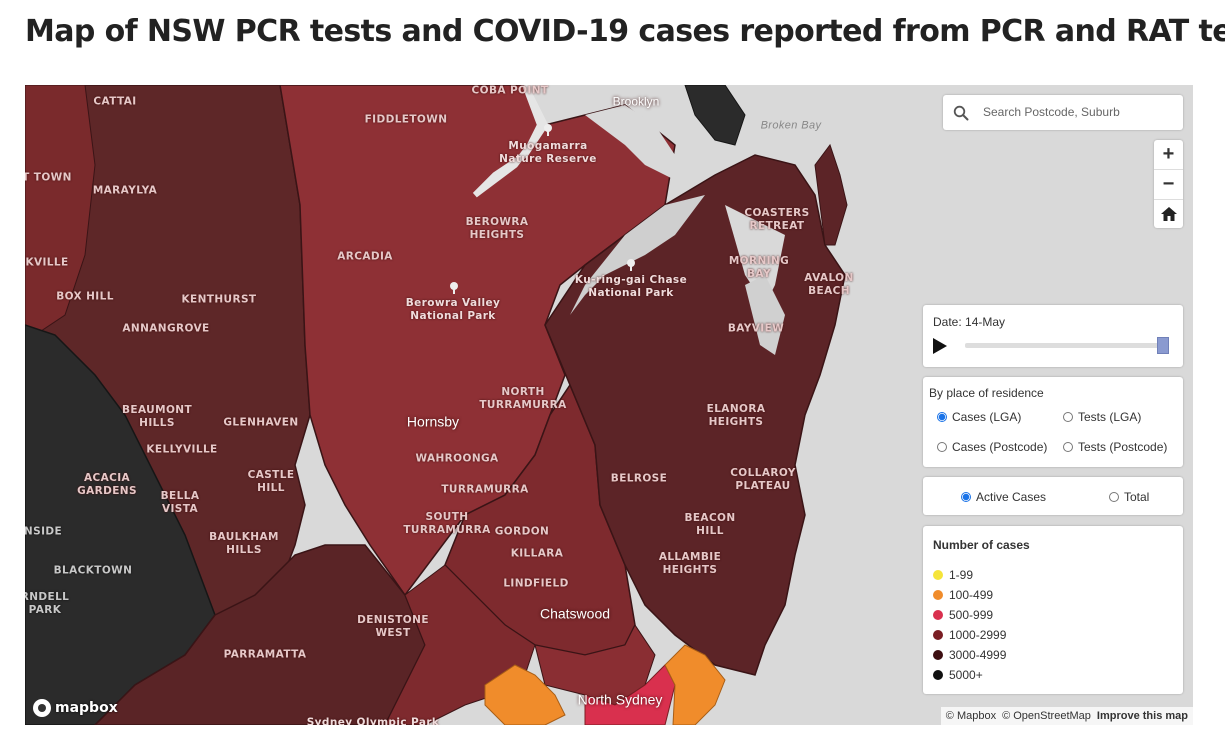  I want to click on map-label-arndell-park: RNDELL PARK, so click(47, 603).